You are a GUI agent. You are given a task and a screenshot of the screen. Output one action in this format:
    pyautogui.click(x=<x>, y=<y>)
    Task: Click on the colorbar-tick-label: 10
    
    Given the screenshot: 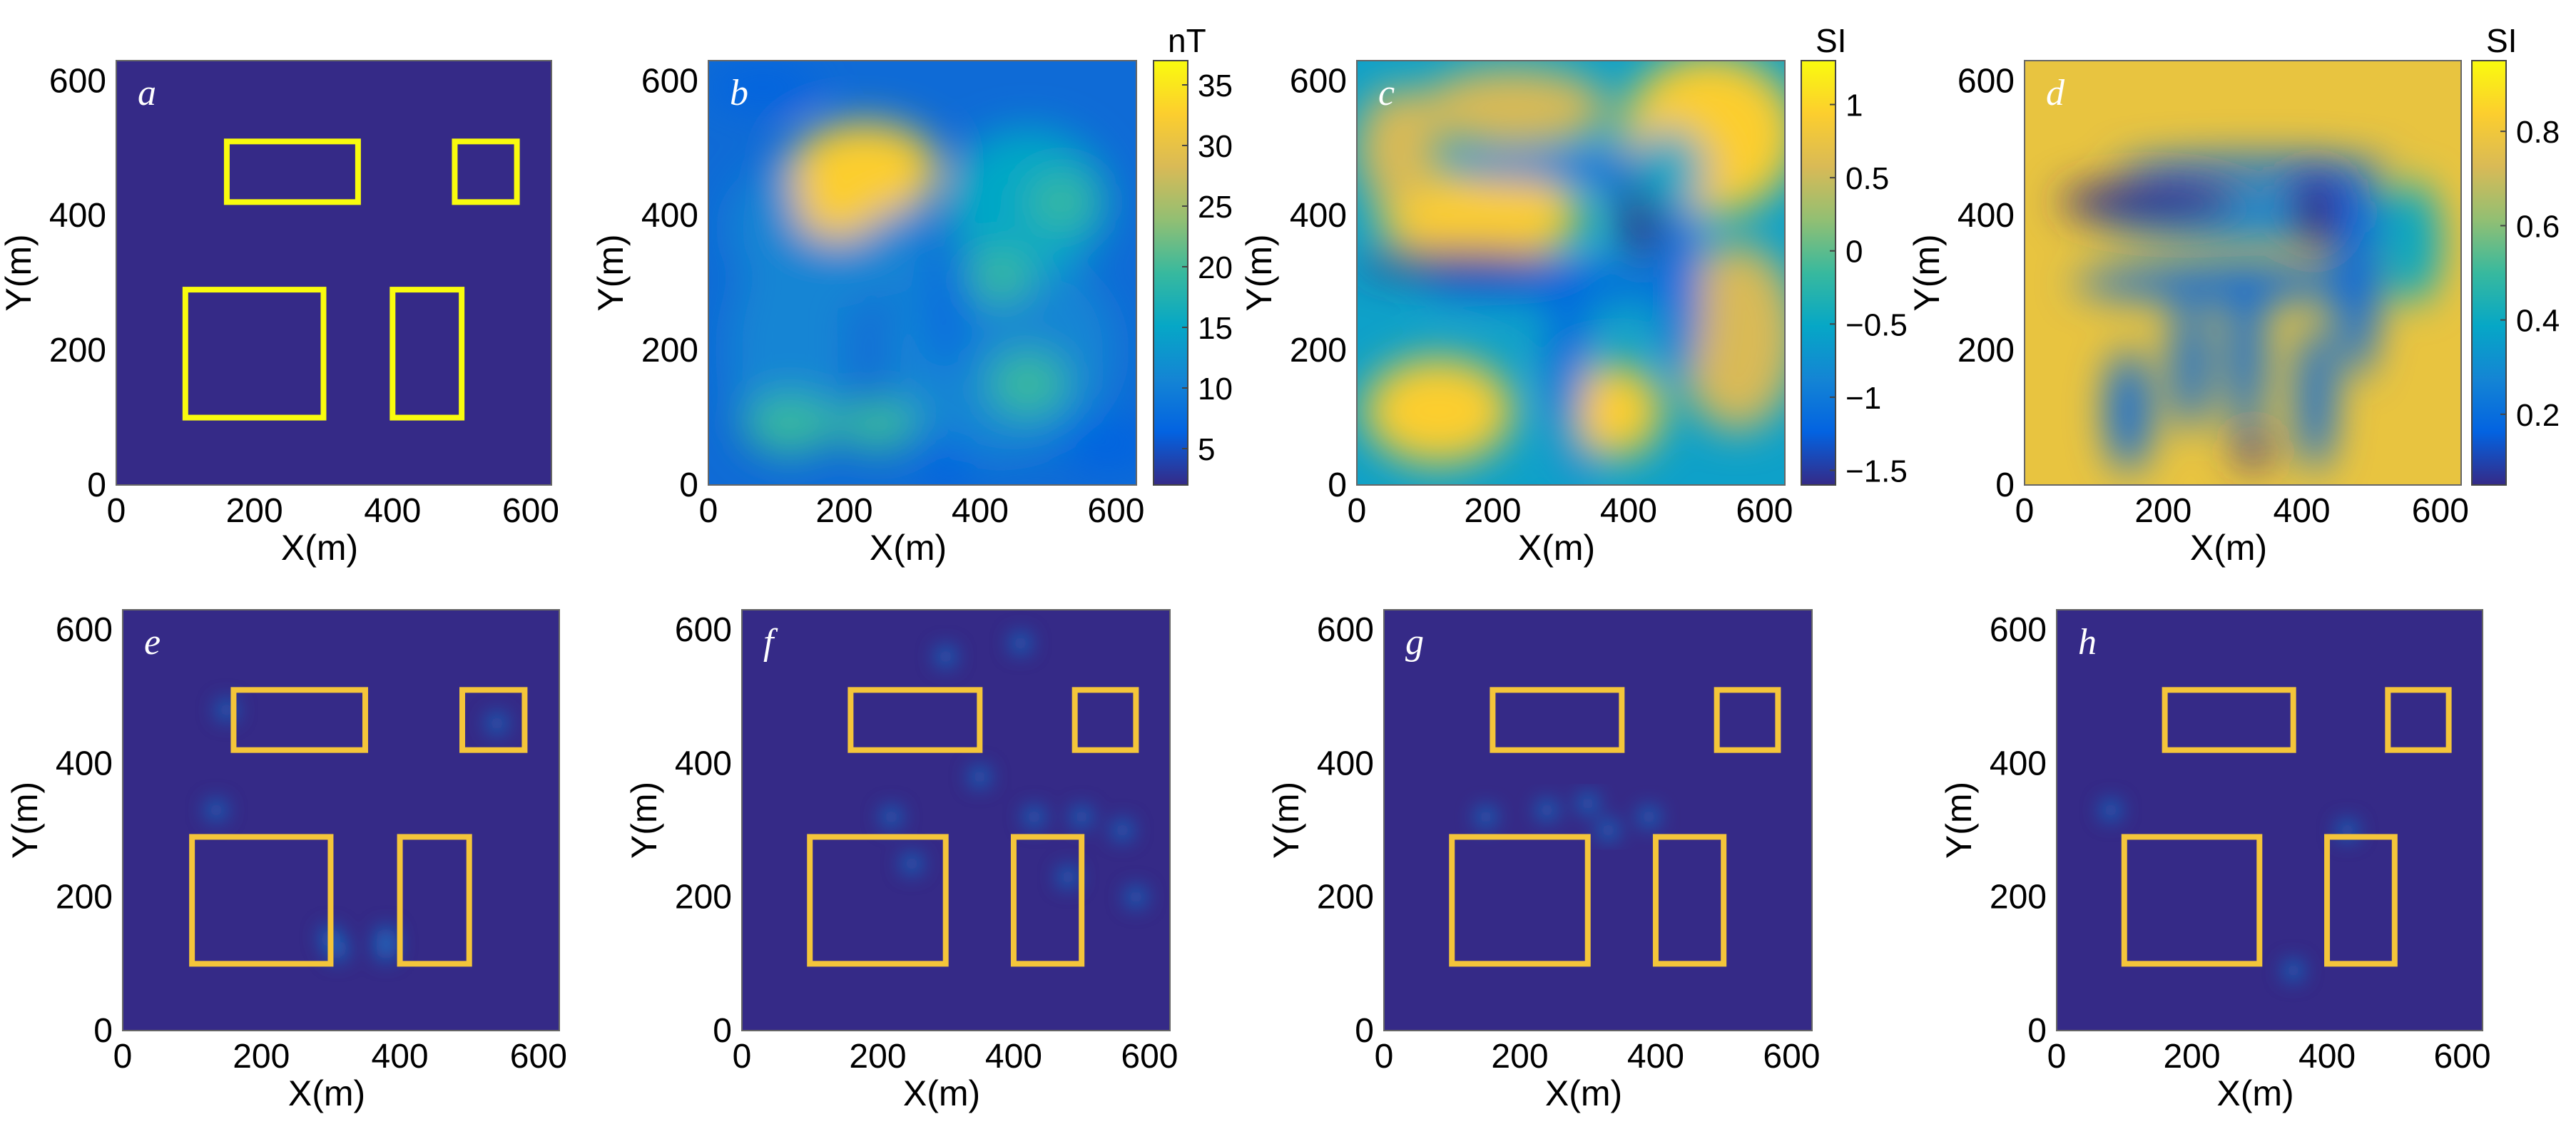 What is the action you would take?
    pyautogui.click(x=1215, y=389)
    